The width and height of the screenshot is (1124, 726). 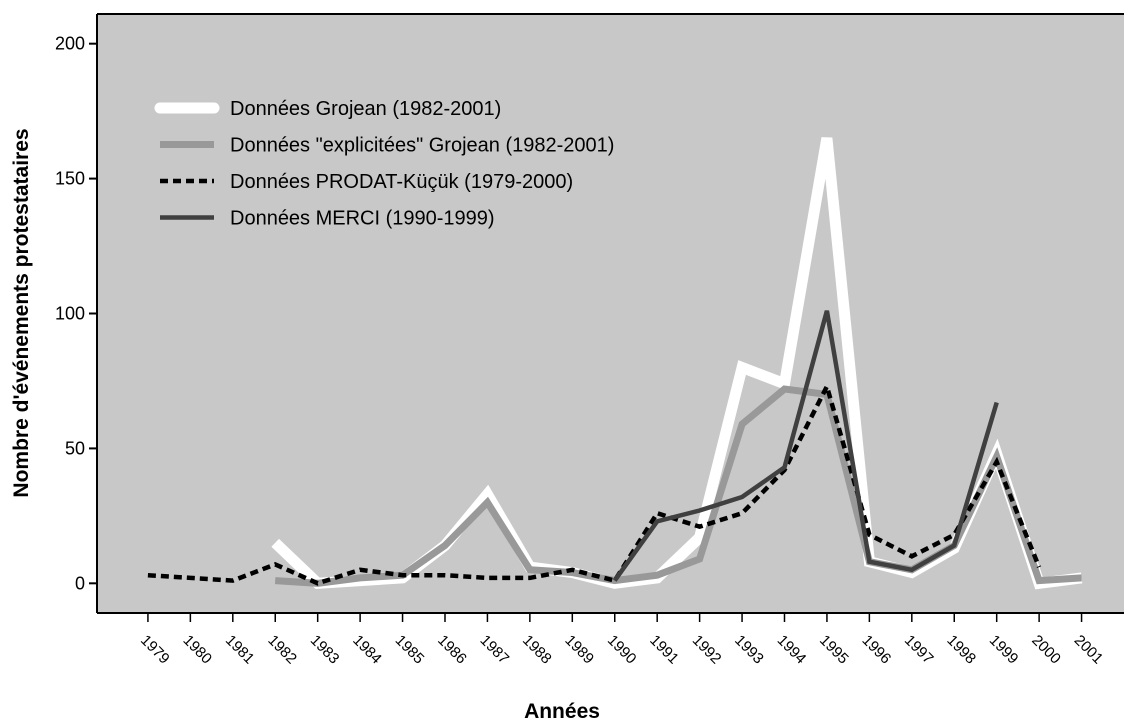 I want to click on series-line, so click(x=805, y=446).